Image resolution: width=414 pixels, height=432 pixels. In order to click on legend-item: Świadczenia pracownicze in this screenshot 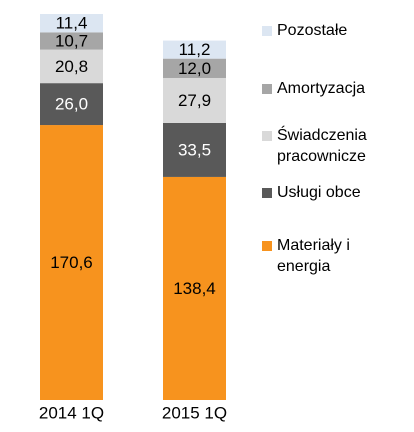, I will do `click(332, 146)`.